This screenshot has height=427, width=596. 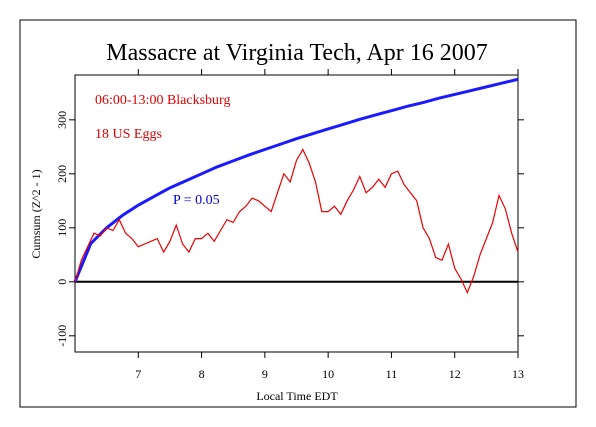 What do you see at coordinates (455, 374) in the screenshot?
I see `x-tick-label: 12` at bounding box center [455, 374].